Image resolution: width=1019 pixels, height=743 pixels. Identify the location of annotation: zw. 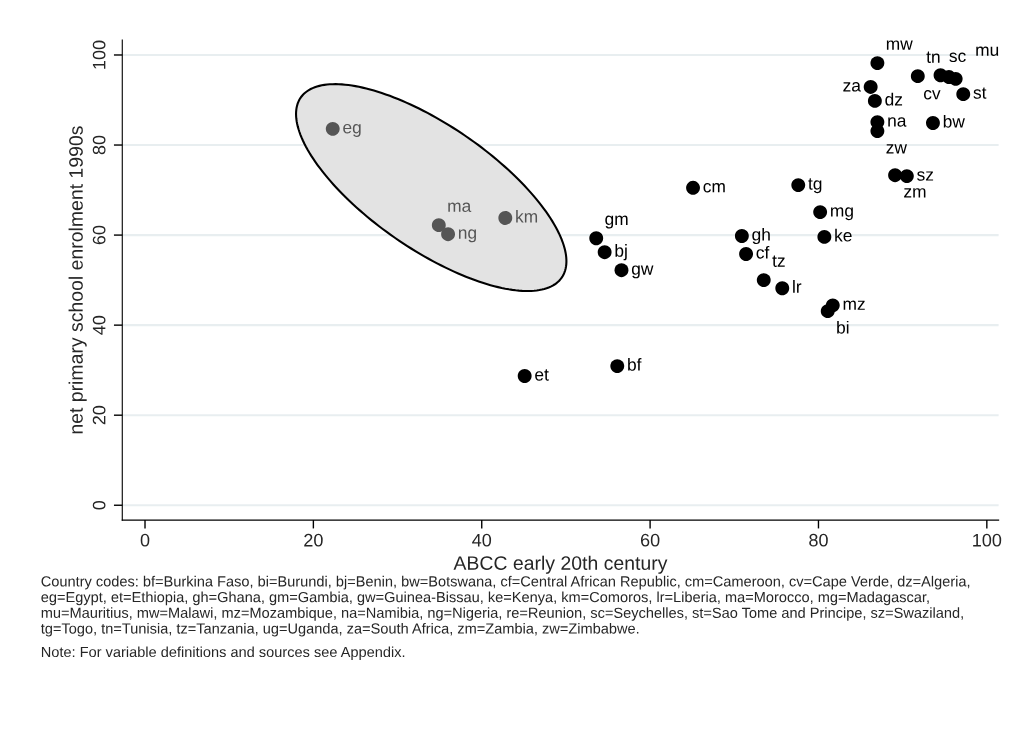
(896, 149).